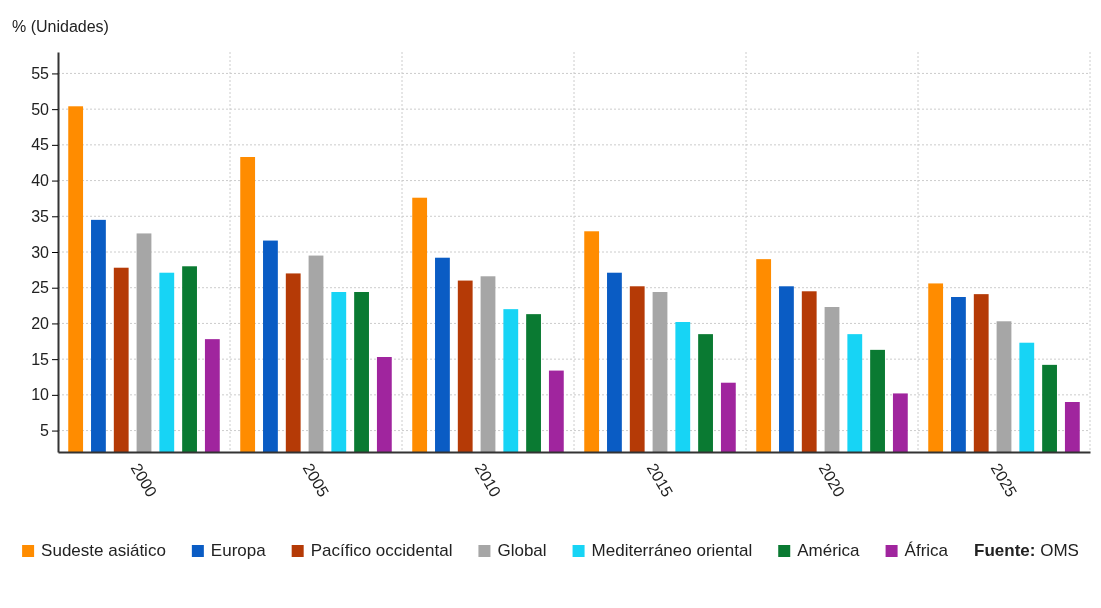 The width and height of the screenshot is (1101, 608). I want to click on legend-label: Europa, so click(238, 550).